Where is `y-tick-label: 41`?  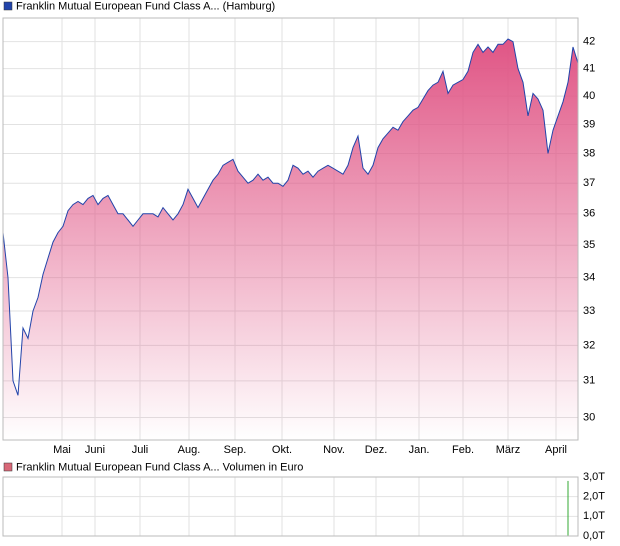
y-tick-label: 41 is located at coordinates (589, 68).